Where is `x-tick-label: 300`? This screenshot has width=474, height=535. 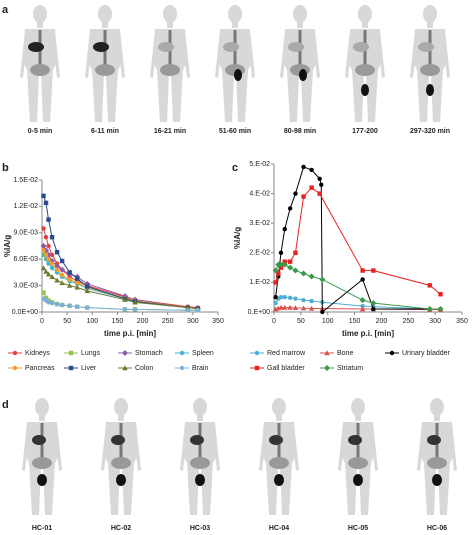
x-tick-label: 300 is located at coordinates (435, 321).